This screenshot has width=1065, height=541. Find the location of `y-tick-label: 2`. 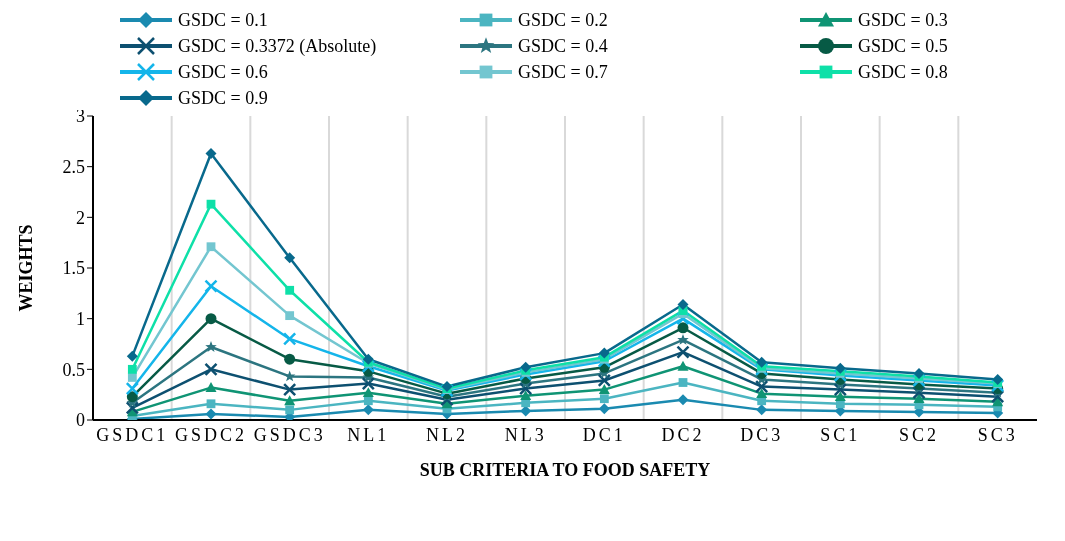

y-tick-label: 2 is located at coordinates (80, 217).